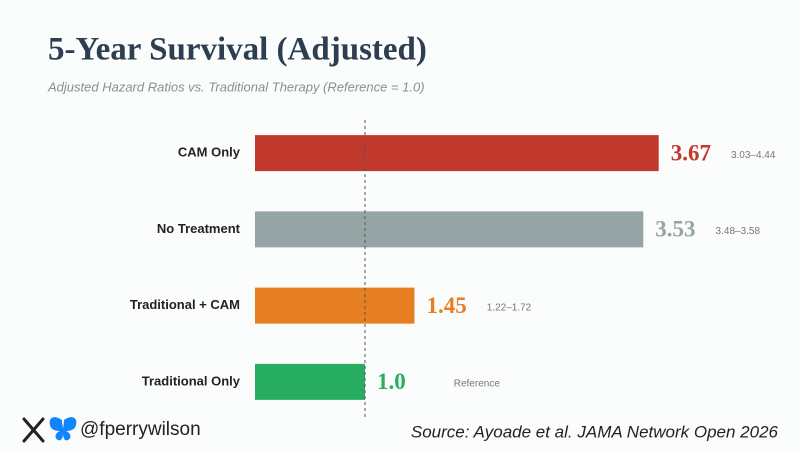 The height and width of the screenshot is (450, 800). I want to click on chart-title: 5-Year Survival (Adjusted), so click(237, 50).